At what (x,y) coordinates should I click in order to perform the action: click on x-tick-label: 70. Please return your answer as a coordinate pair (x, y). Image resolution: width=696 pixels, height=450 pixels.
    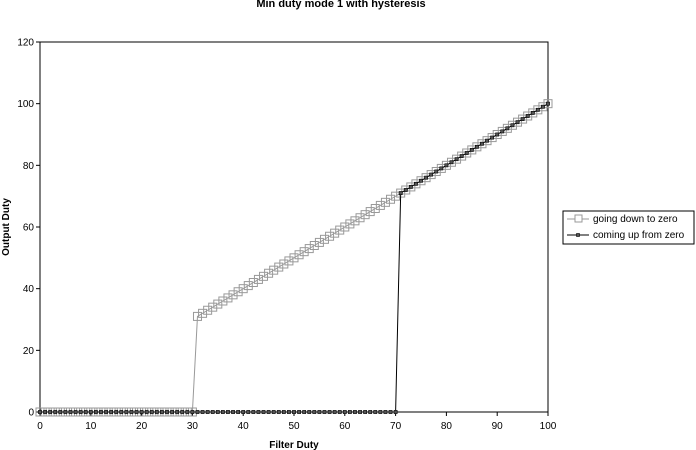
    Looking at the image, I should click on (396, 426).